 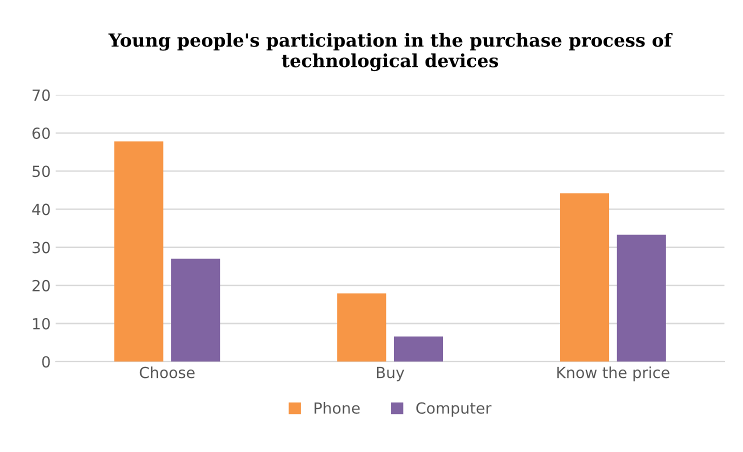 What do you see at coordinates (41, 172) in the screenshot?
I see `y-tick-label: 50` at bounding box center [41, 172].